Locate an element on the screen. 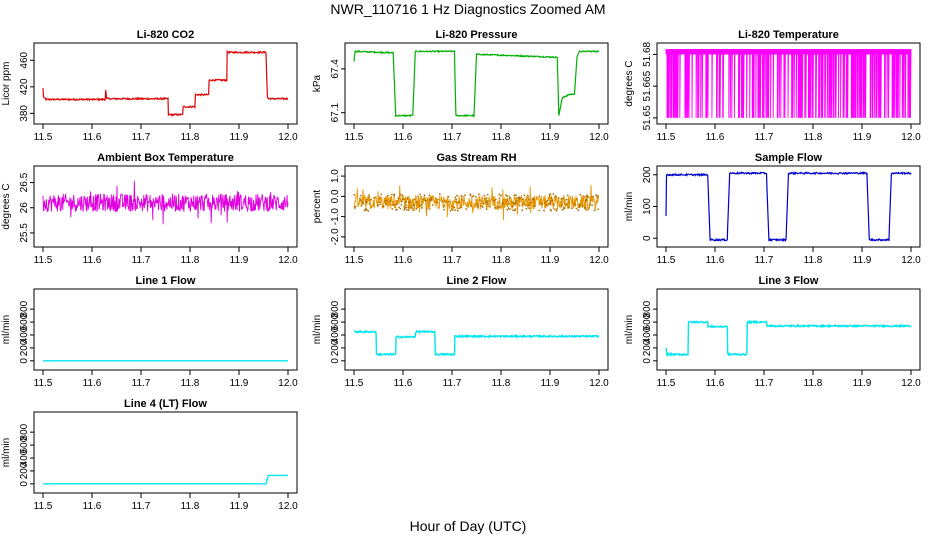 Image resolution: width=936 pixels, height=540 pixels. y-tick-label: 0.0 is located at coordinates (335, 196).